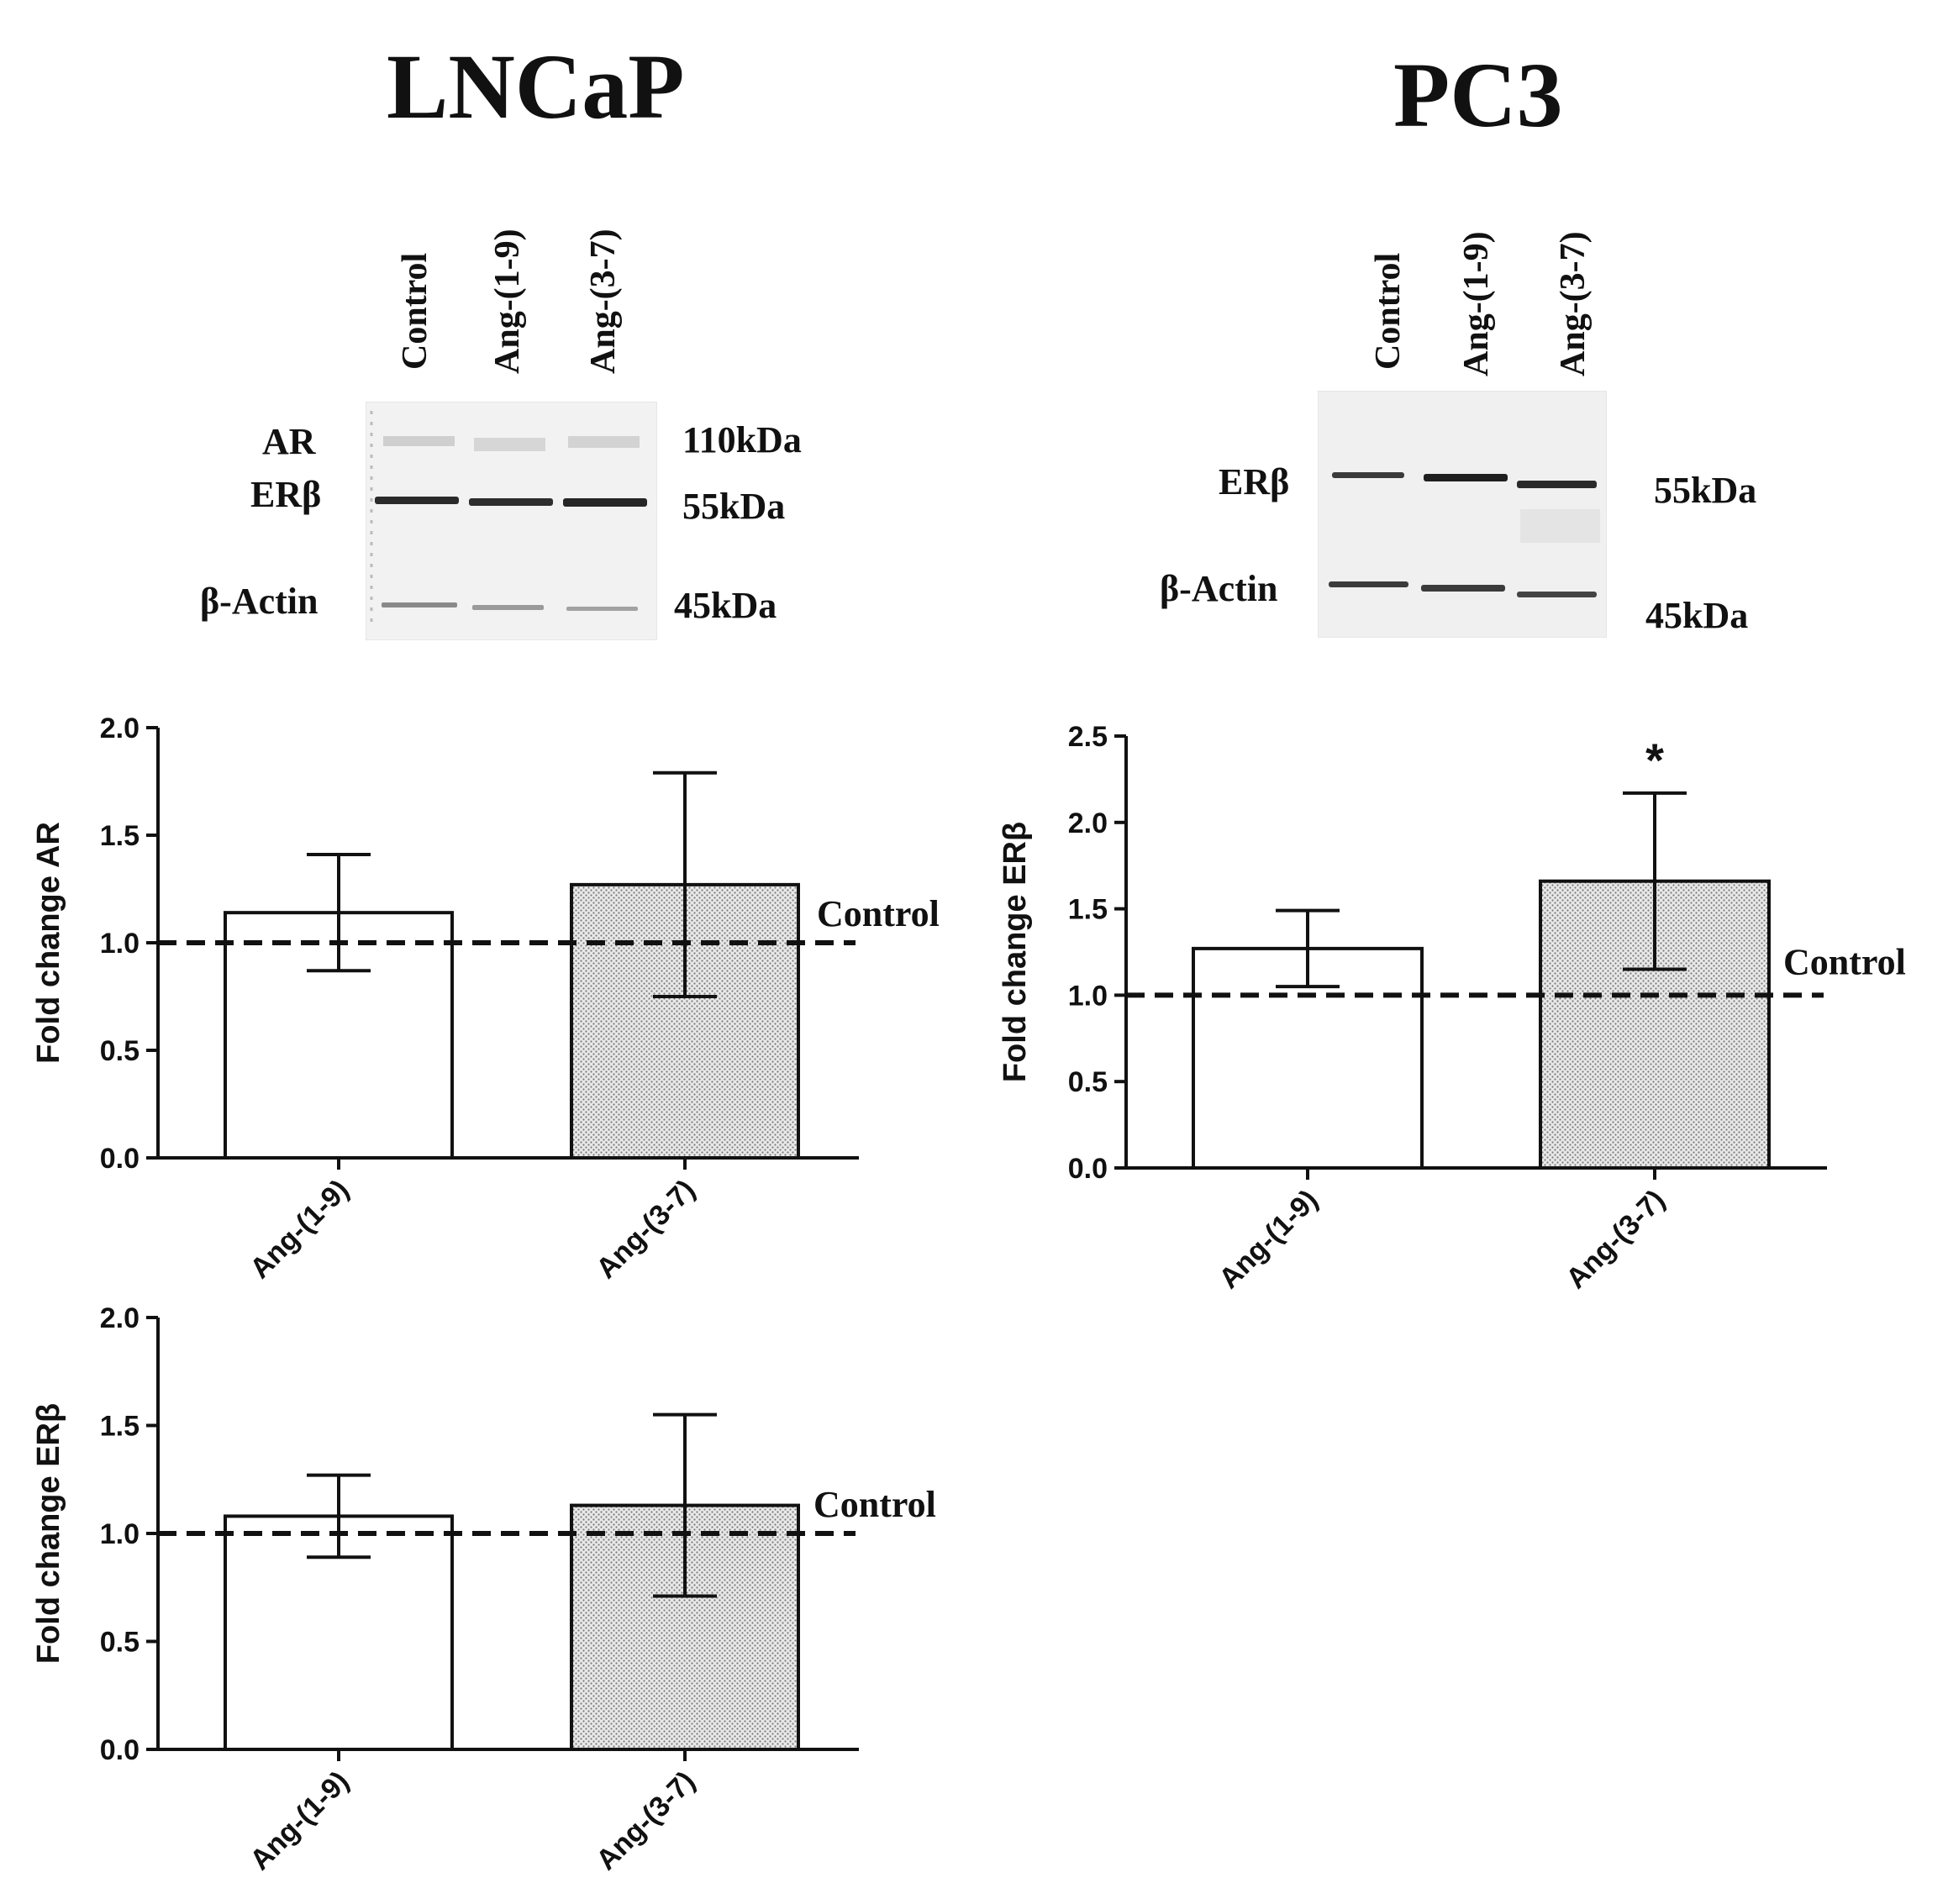  What do you see at coordinates (1654, 760) in the screenshot?
I see `significance-marker: *` at bounding box center [1654, 760].